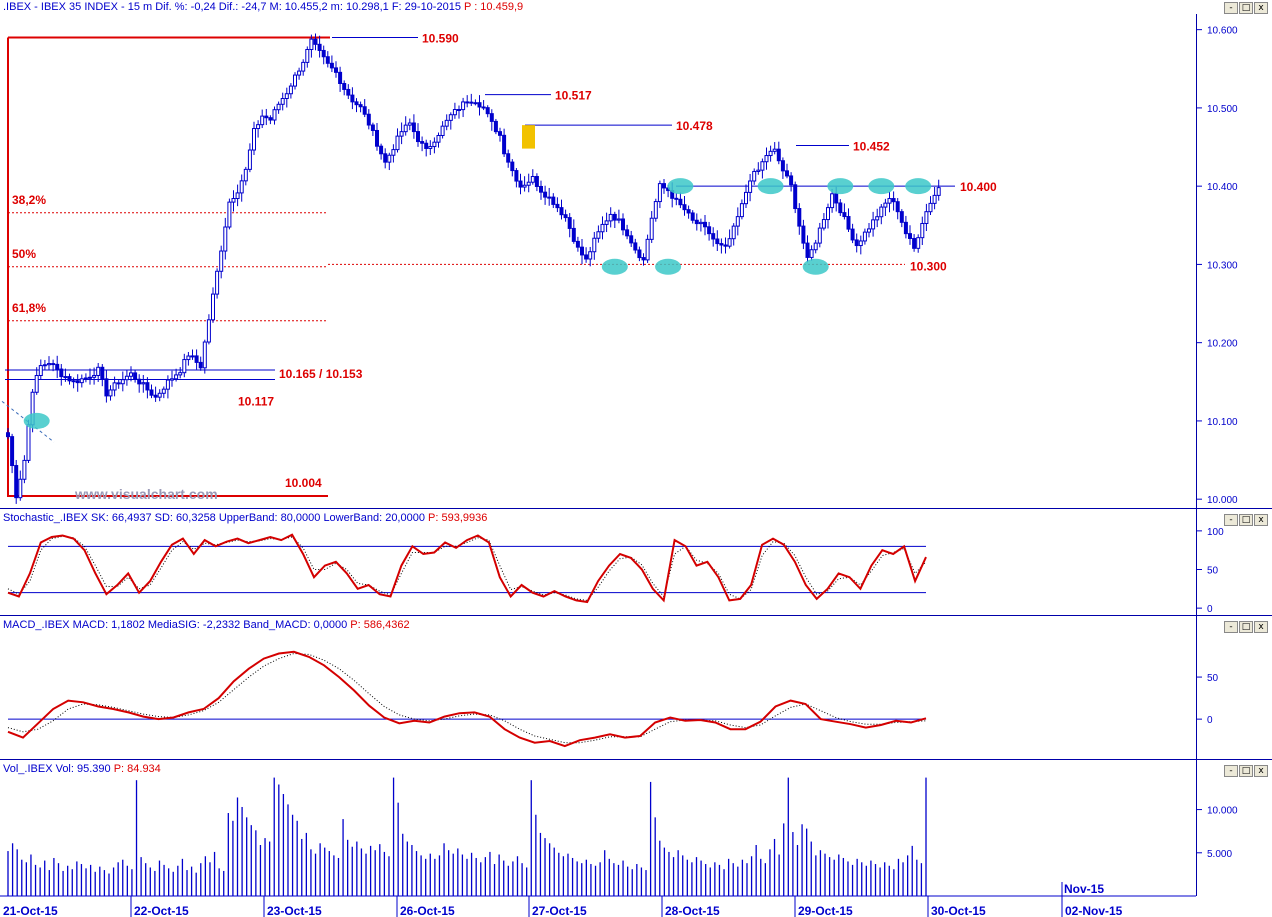 The height and width of the screenshot is (917, 1272). What do you see at coordinates (29, 308) in the screenshot?
I see `fibonacci-label: 61,8%` at bounding box center [29, 308].